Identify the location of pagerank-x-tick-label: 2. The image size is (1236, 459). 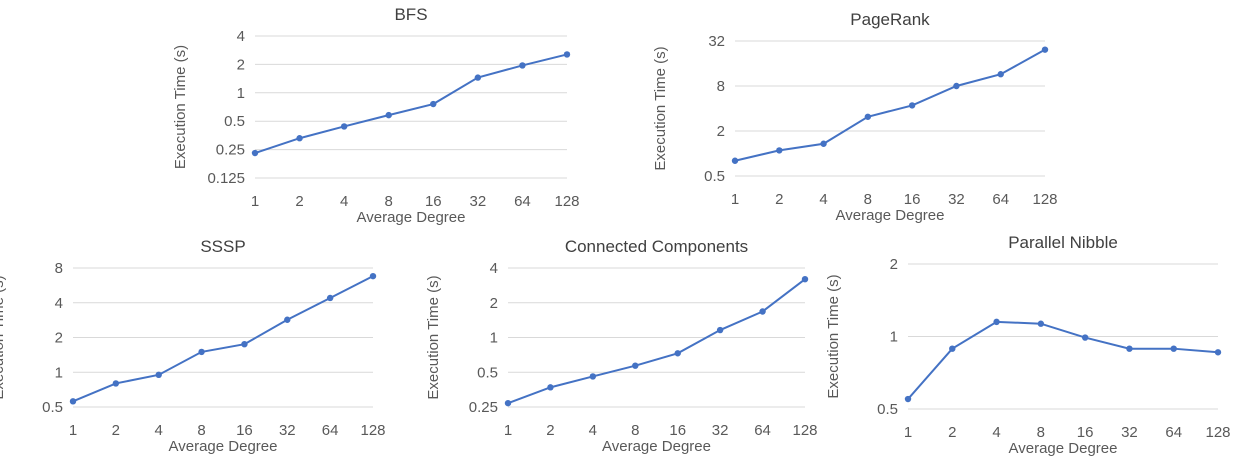
(779, 199).